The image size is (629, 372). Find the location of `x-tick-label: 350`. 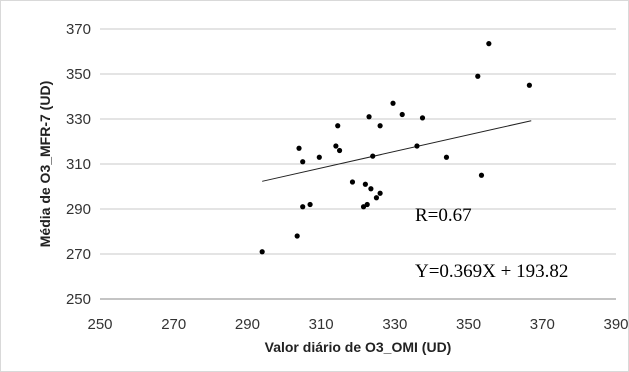

x-tick-label: 350 is located at coordinates (468, 324).